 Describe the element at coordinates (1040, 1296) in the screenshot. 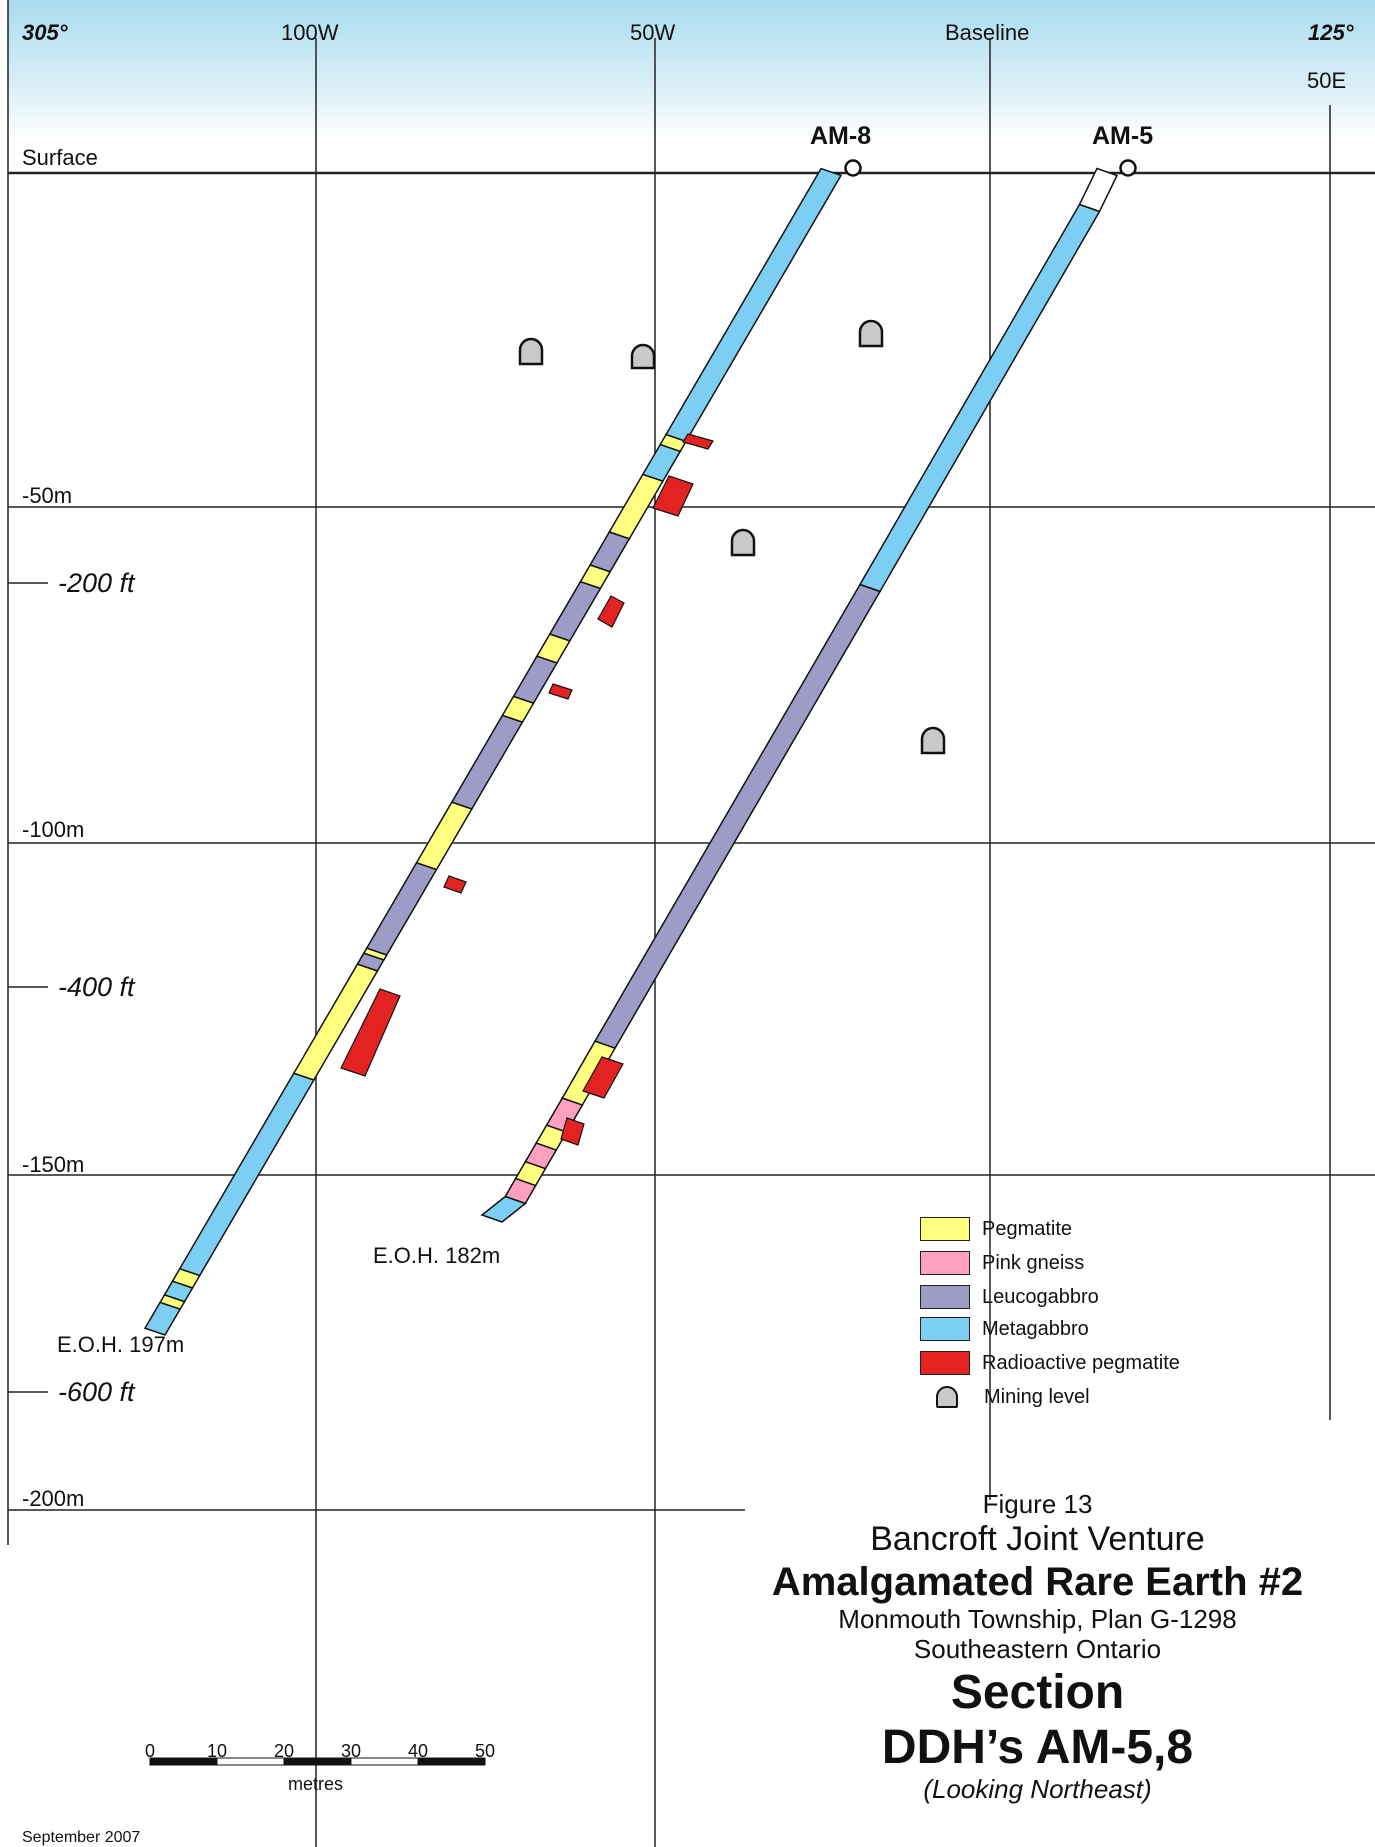

I see `legend-label: Leucogabbro` at that location.